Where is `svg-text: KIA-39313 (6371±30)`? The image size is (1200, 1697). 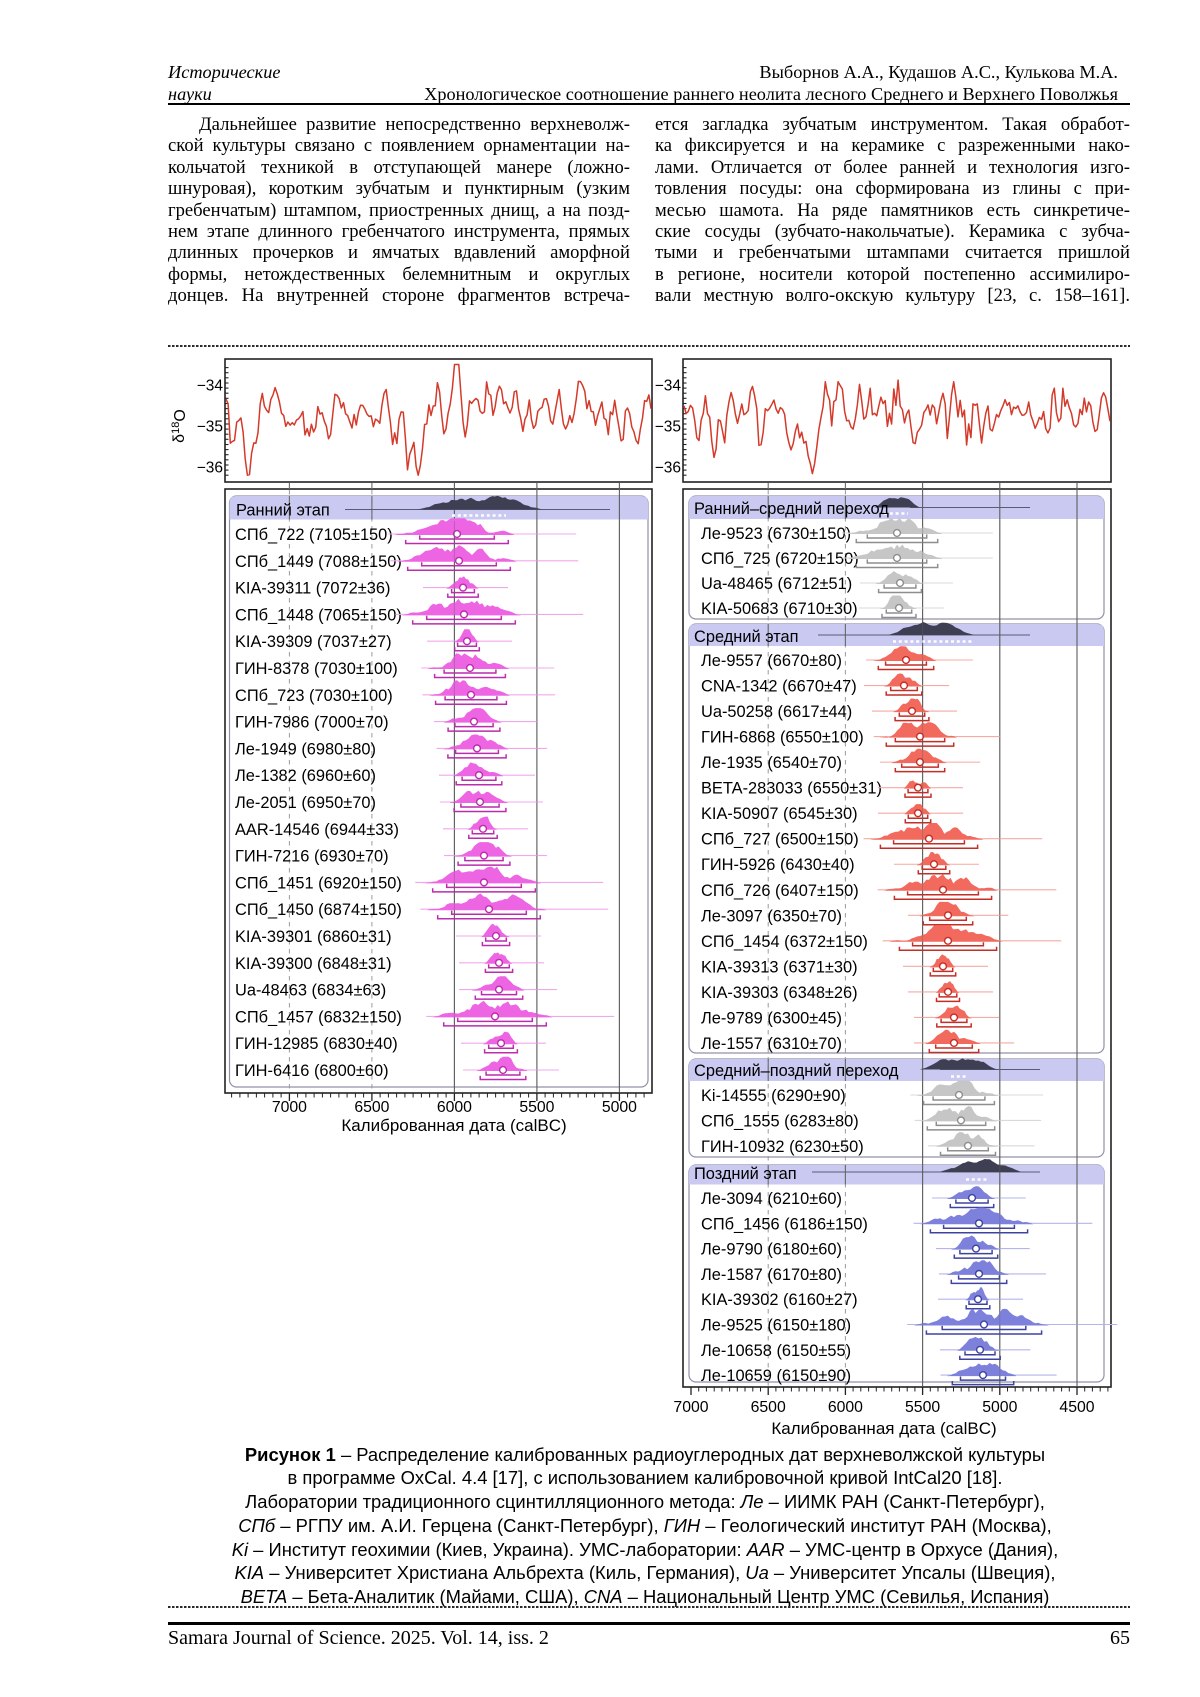 svg-text: KIA-39313 (6371±30) is located at coordinates (779, 967).